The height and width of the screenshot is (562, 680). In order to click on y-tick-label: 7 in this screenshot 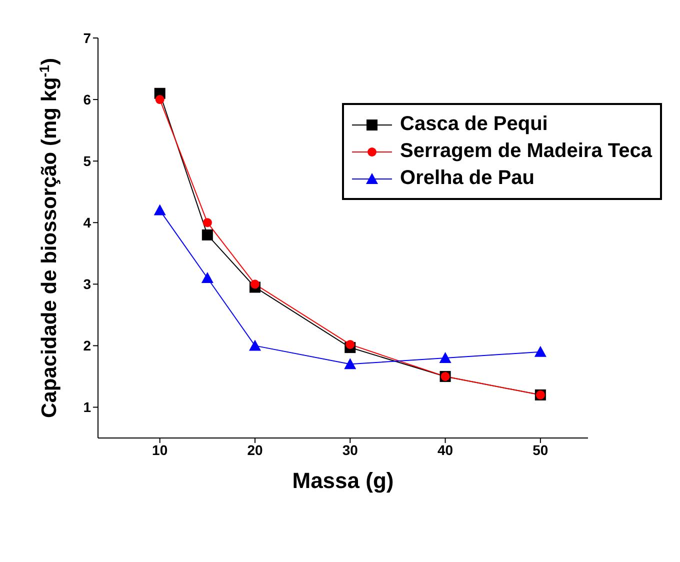, I will do `click(87, 38)`.